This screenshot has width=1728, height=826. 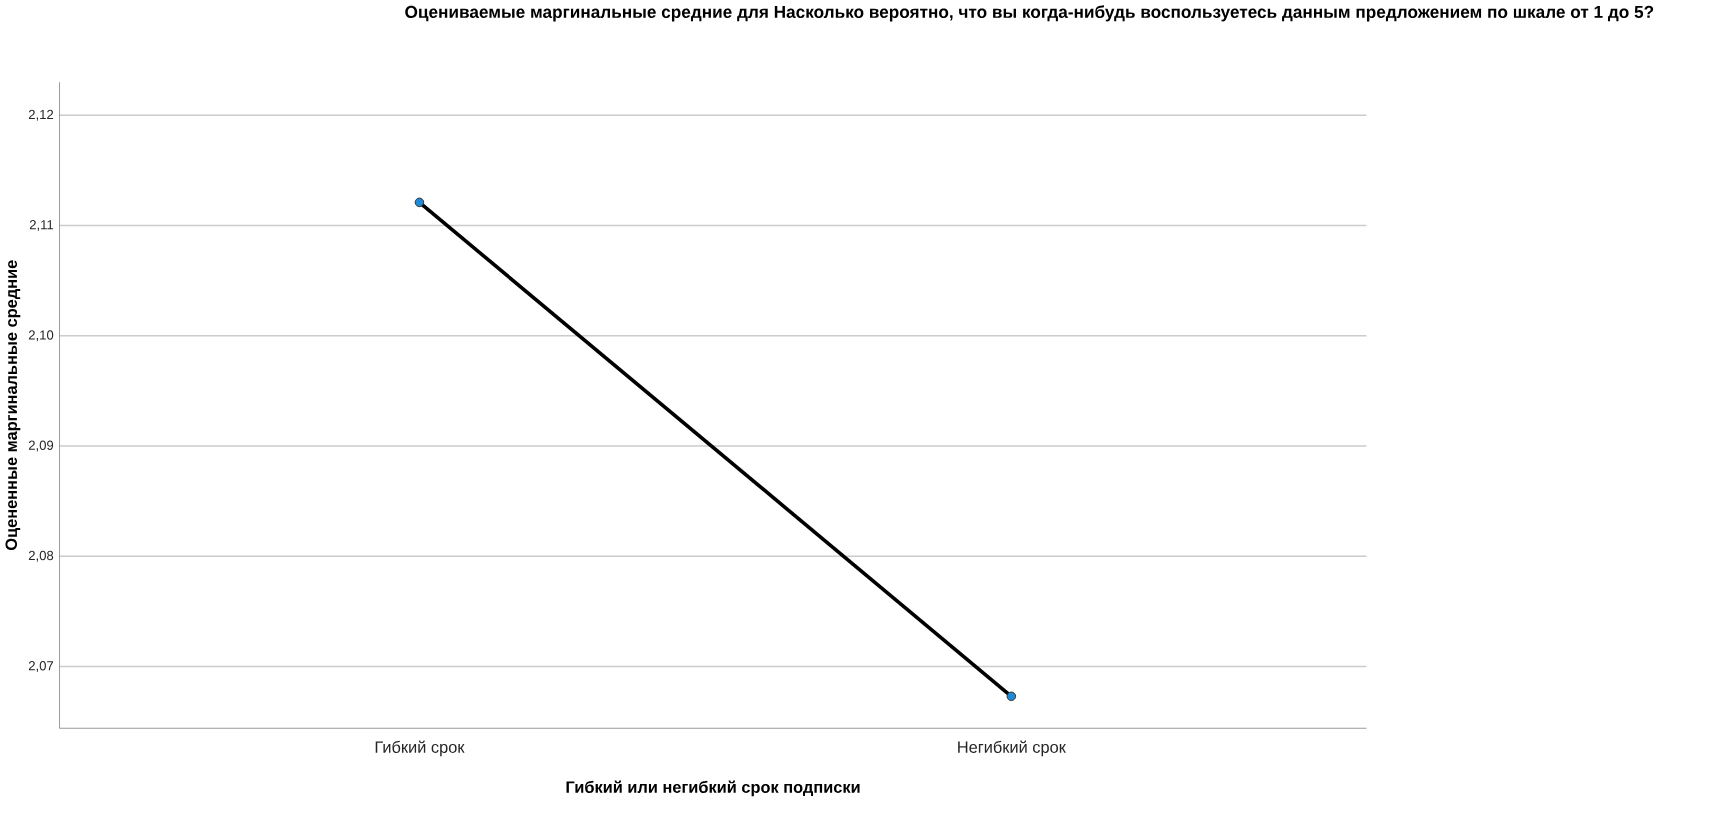 I want to click on y-axis-title: Оцененные маргинальные средние, so click(x=13, y=405).